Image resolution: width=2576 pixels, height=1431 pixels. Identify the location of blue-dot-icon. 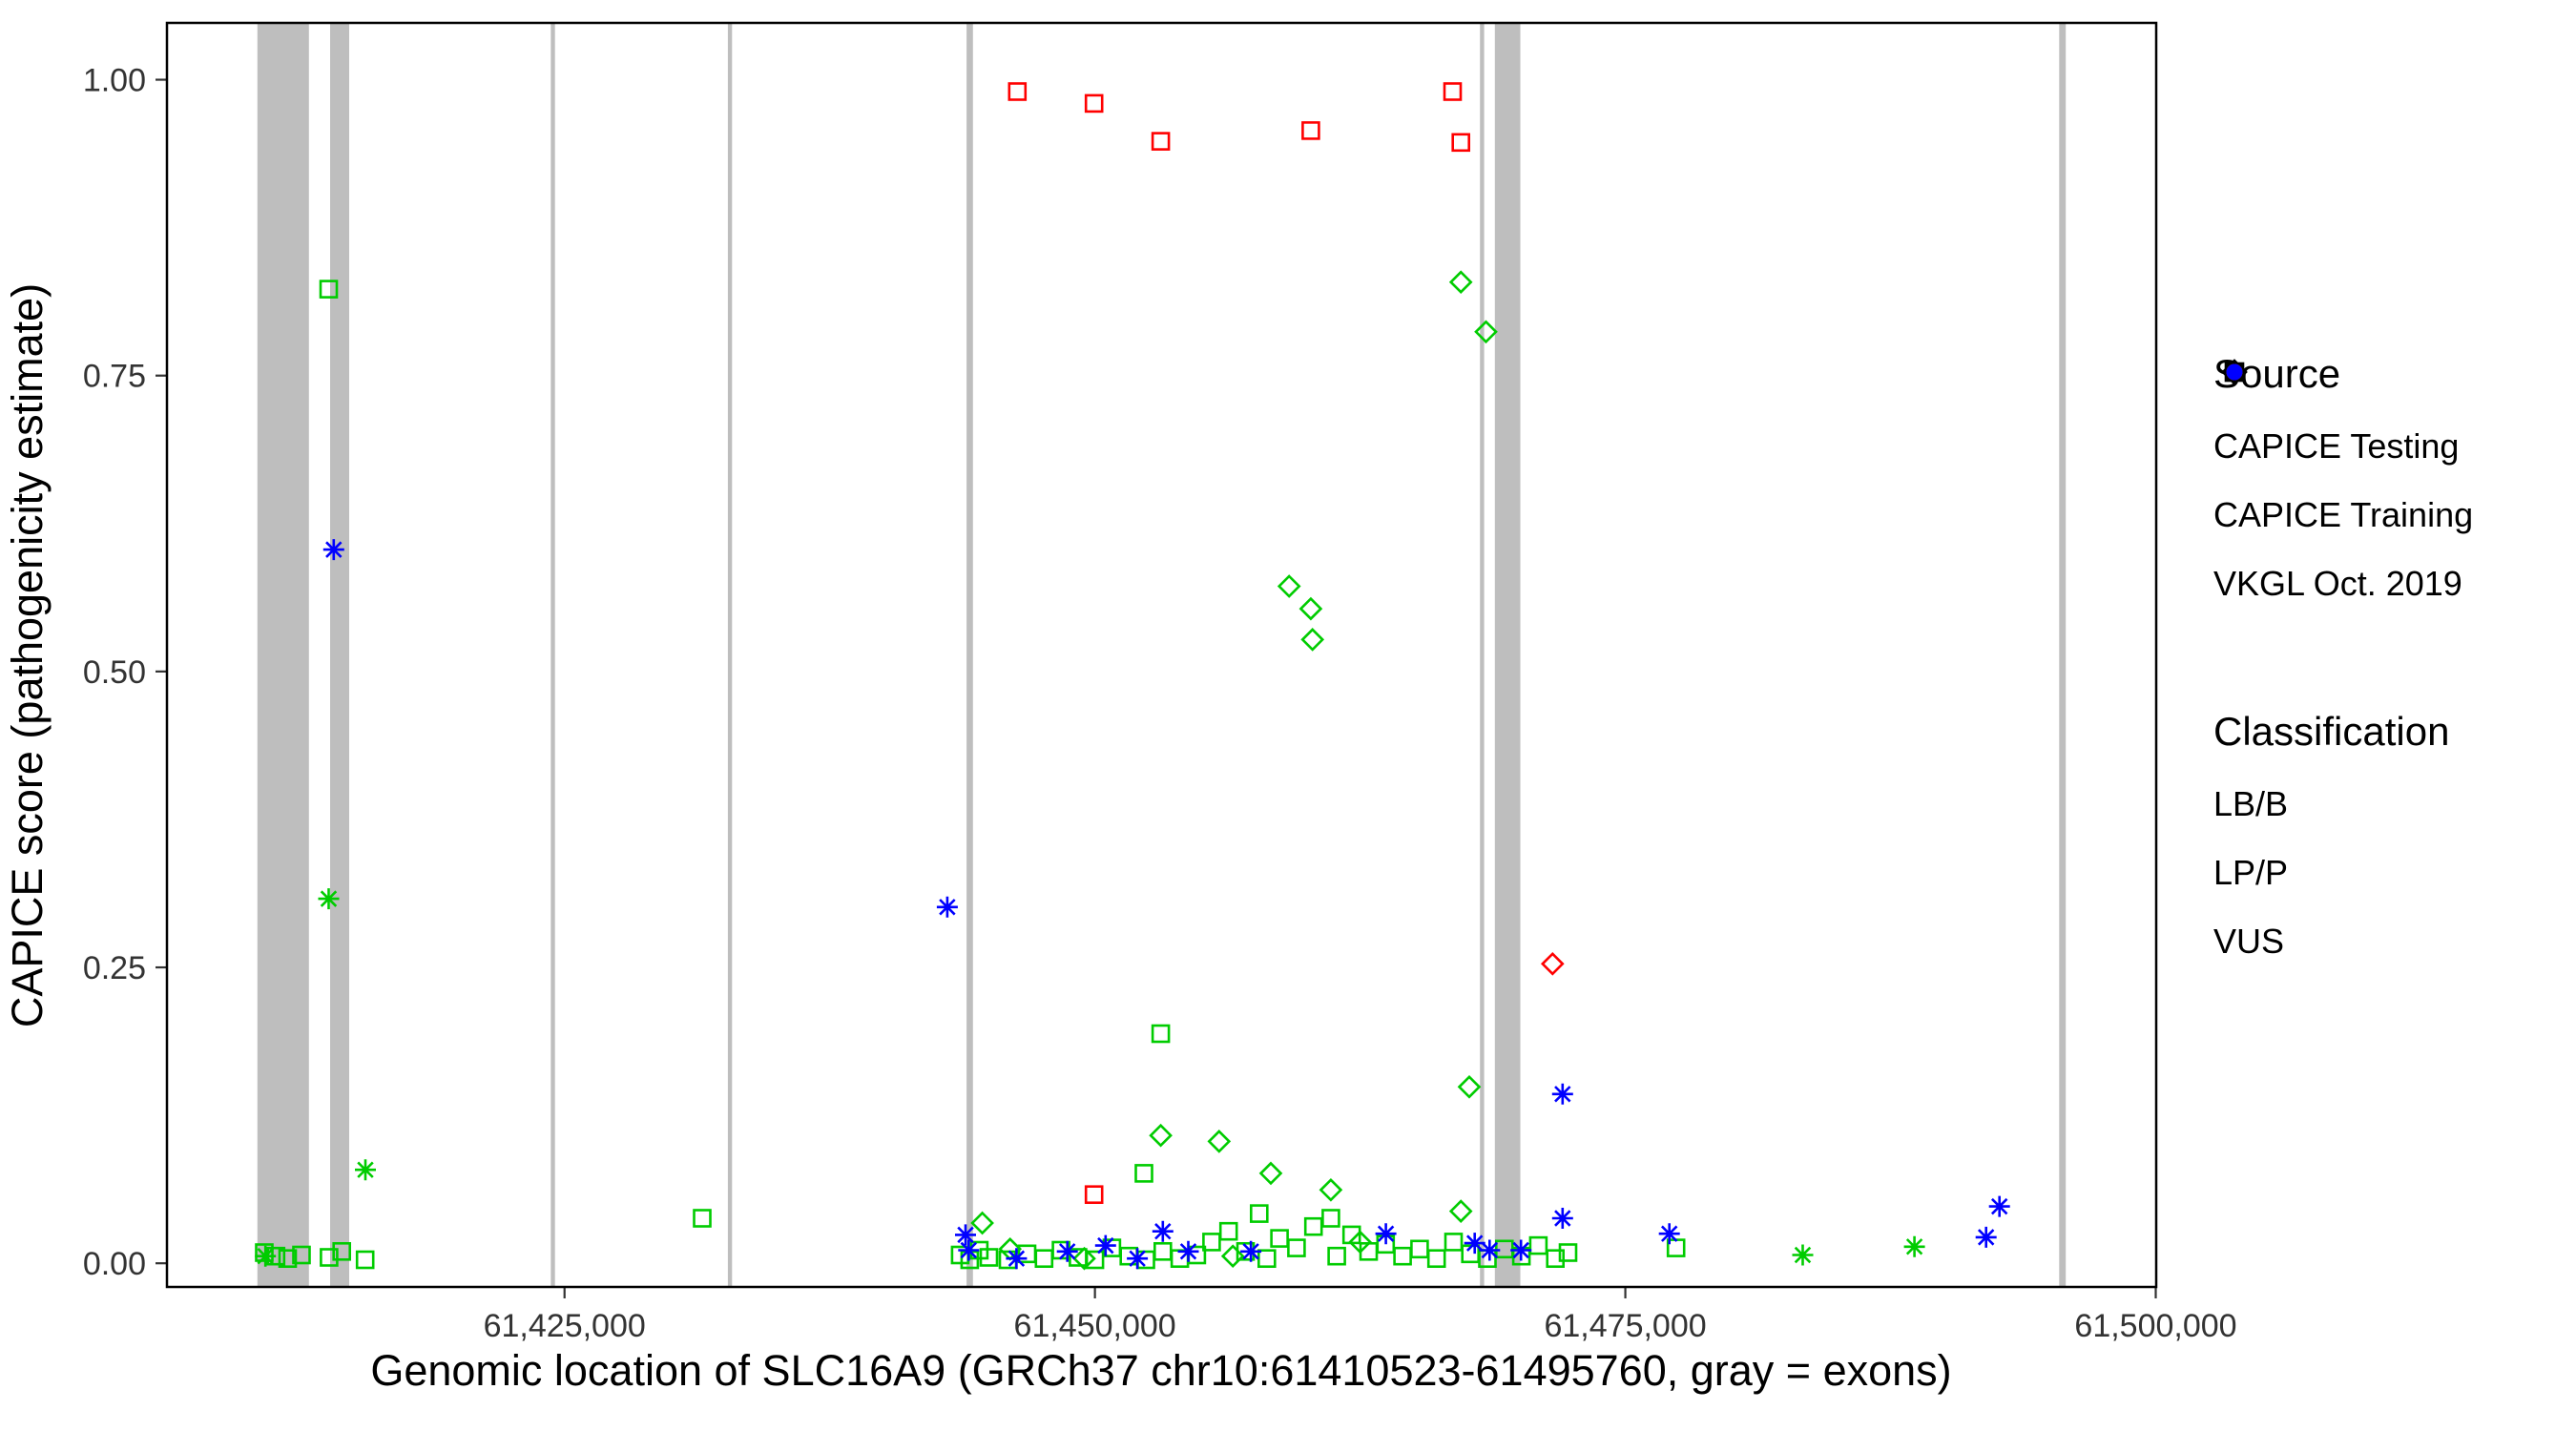
(2234, 372).